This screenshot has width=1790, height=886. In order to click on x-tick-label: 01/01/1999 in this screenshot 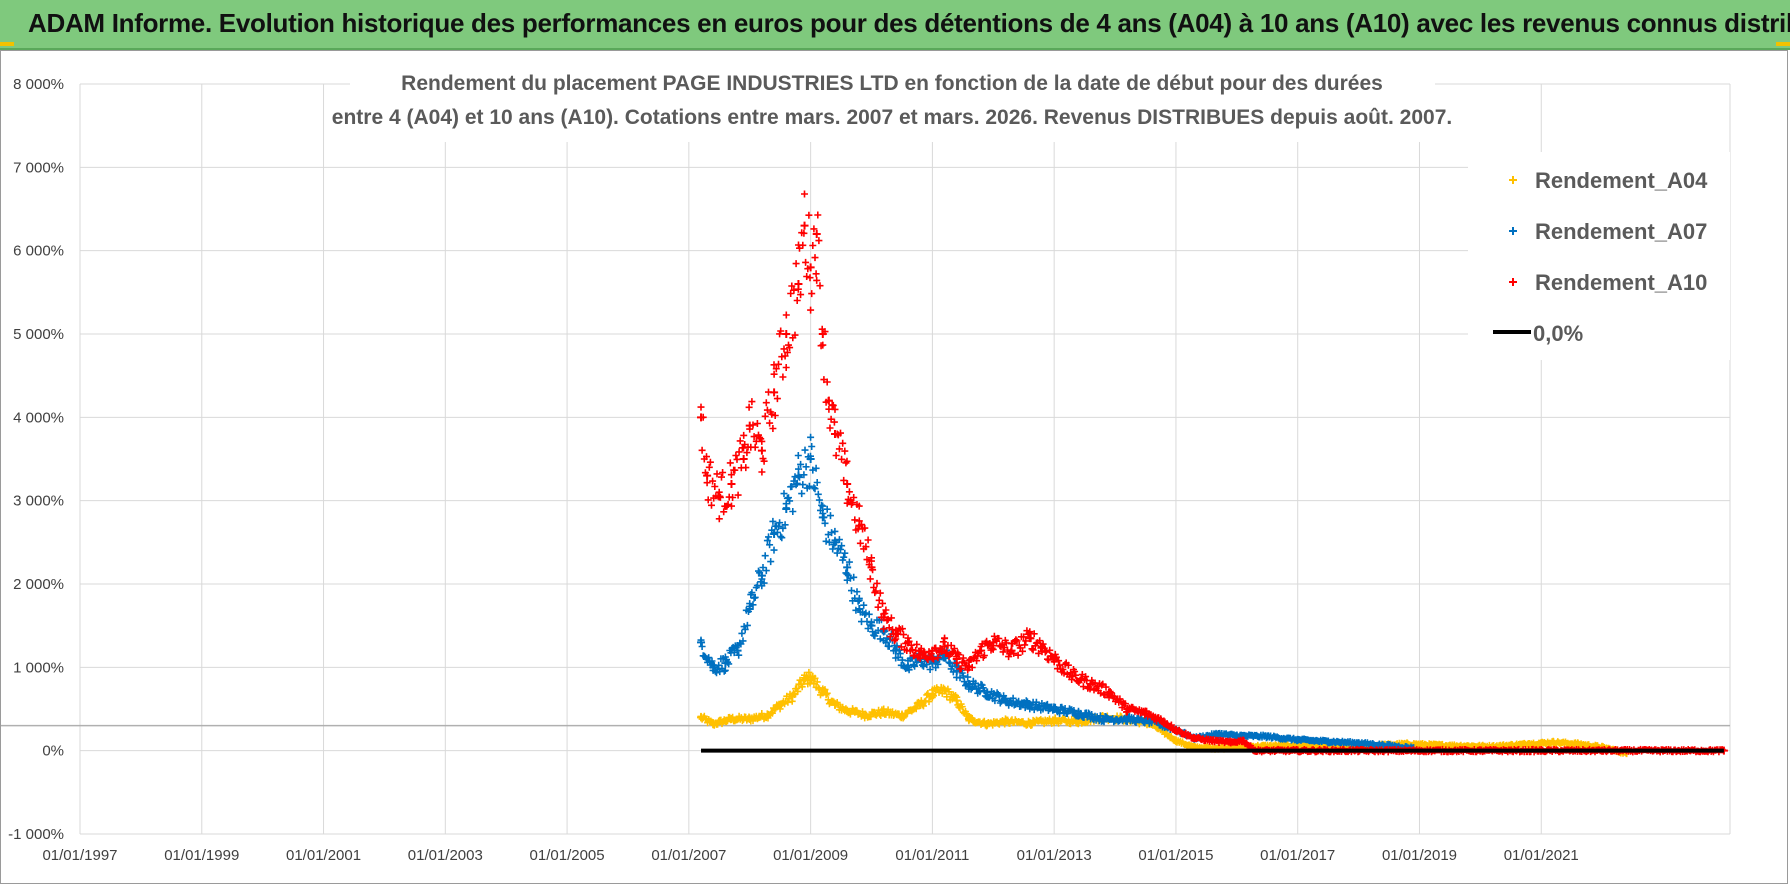, I will do `click(201, 855)`.